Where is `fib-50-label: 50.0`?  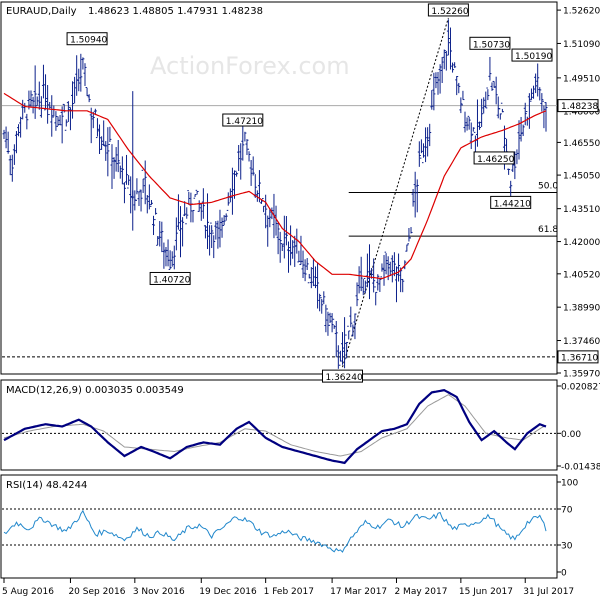
fib-50-label: 50.0 is located at coordinates (548, 187).